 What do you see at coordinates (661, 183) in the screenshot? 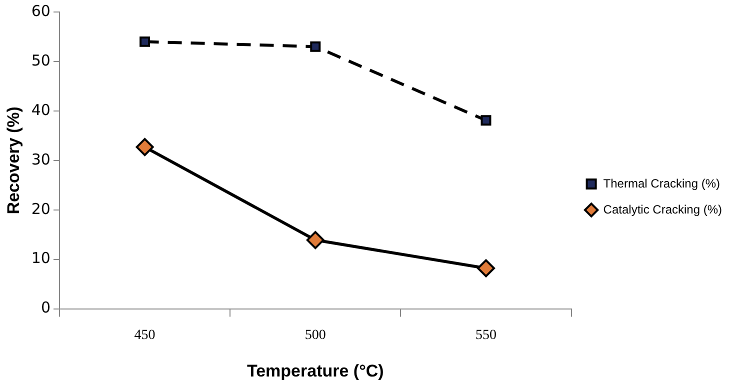
I see `legend-label: Thermal Cracking (%)` at bounding box center [661, 183].